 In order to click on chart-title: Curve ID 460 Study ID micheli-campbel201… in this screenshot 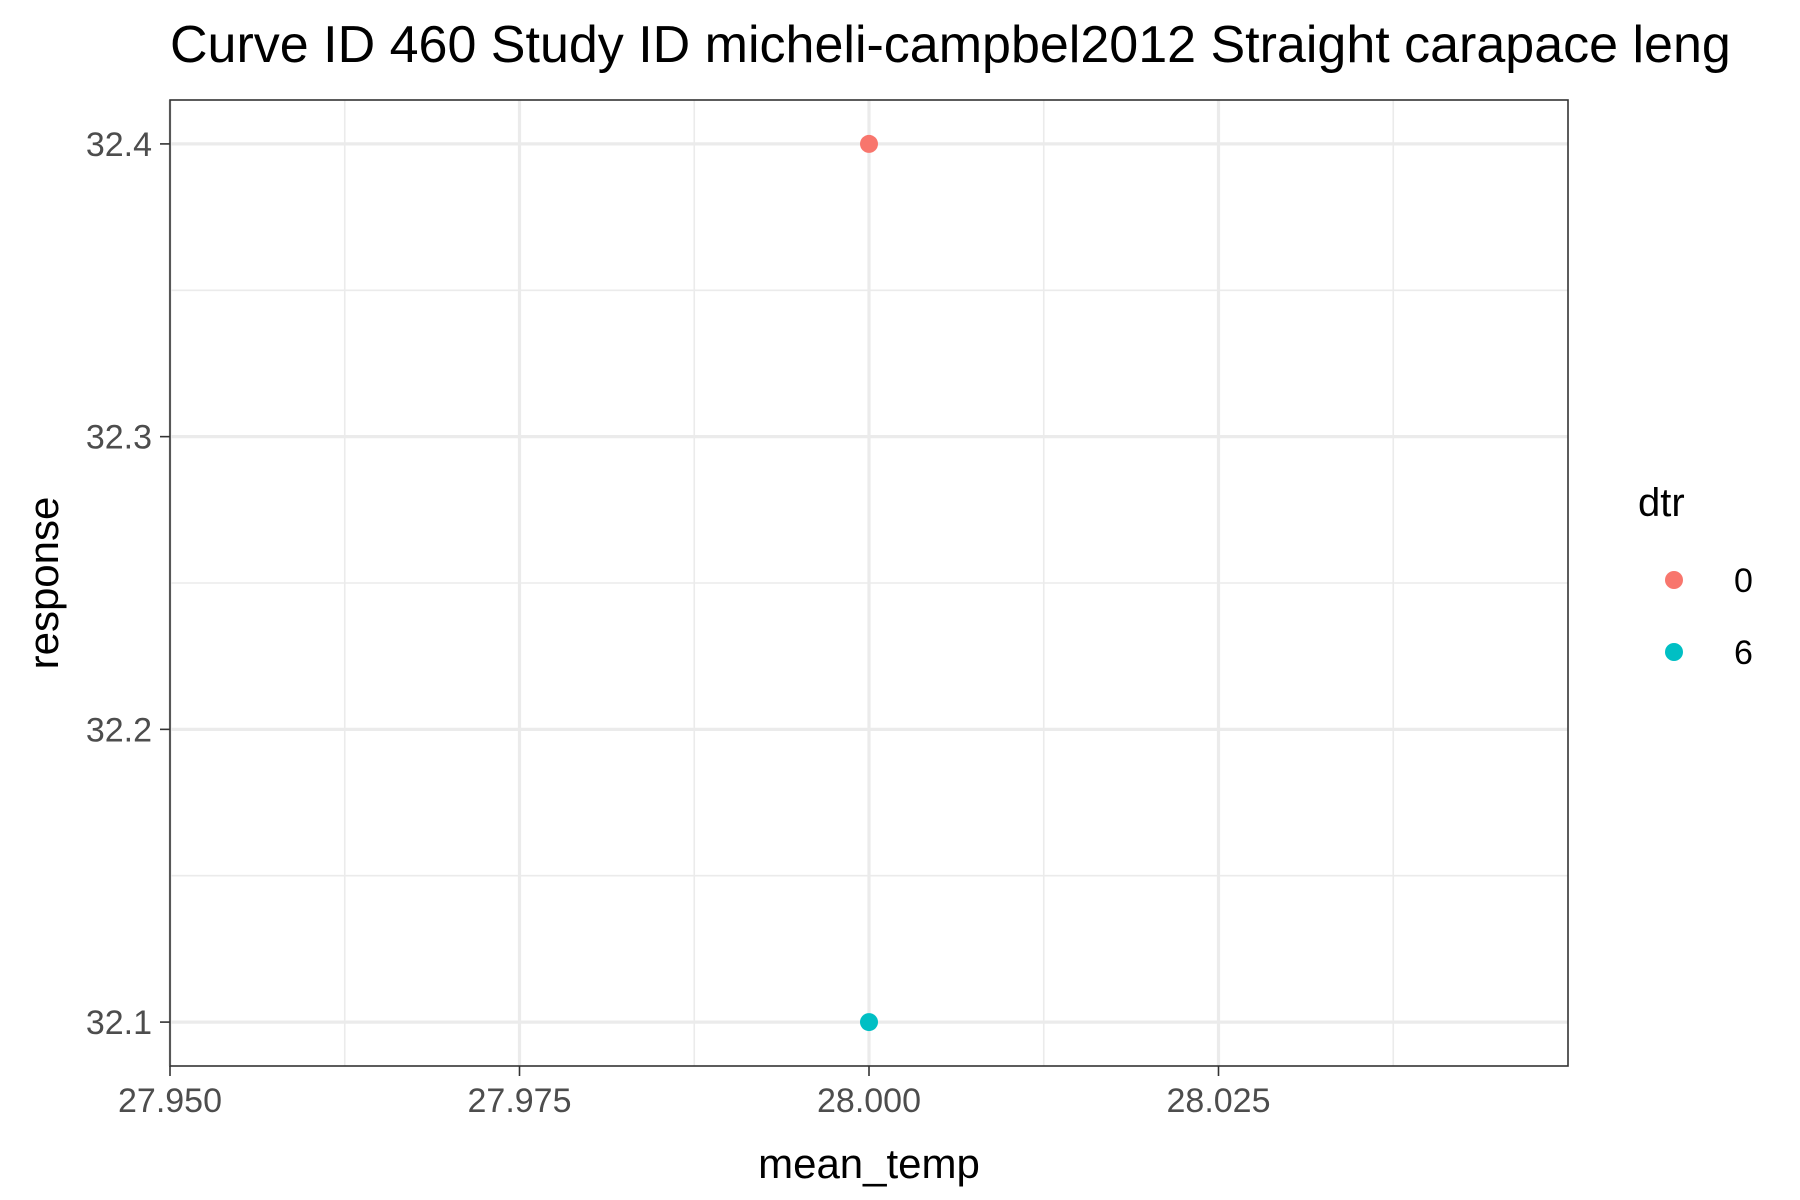, I will do `click(950, 45)`.